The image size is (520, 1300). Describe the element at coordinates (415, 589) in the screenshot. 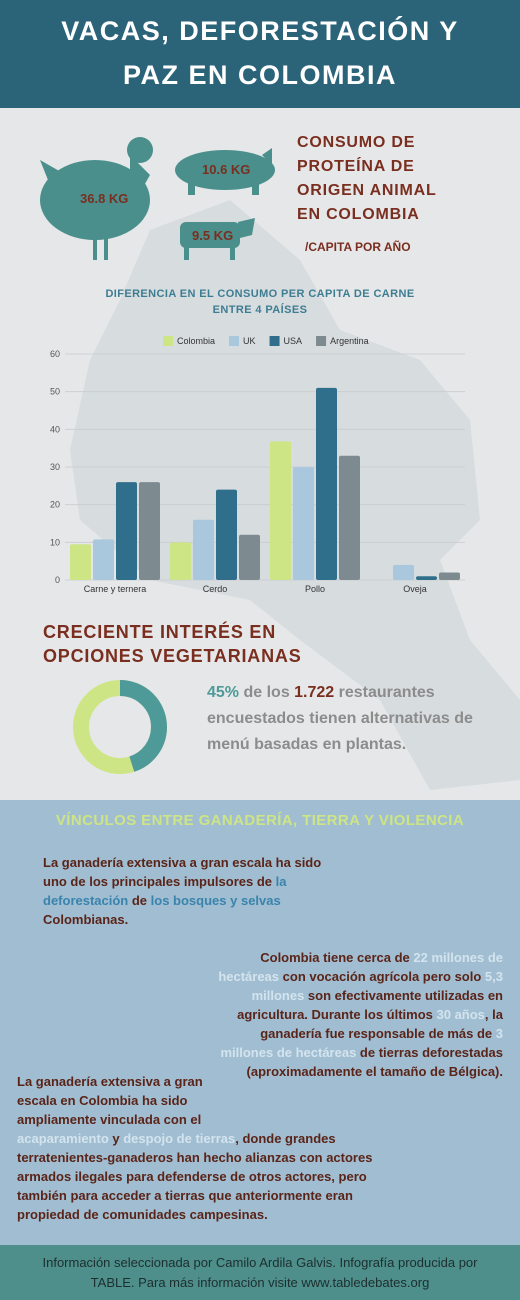

I see `x-tick-label: Oveja` at that location.